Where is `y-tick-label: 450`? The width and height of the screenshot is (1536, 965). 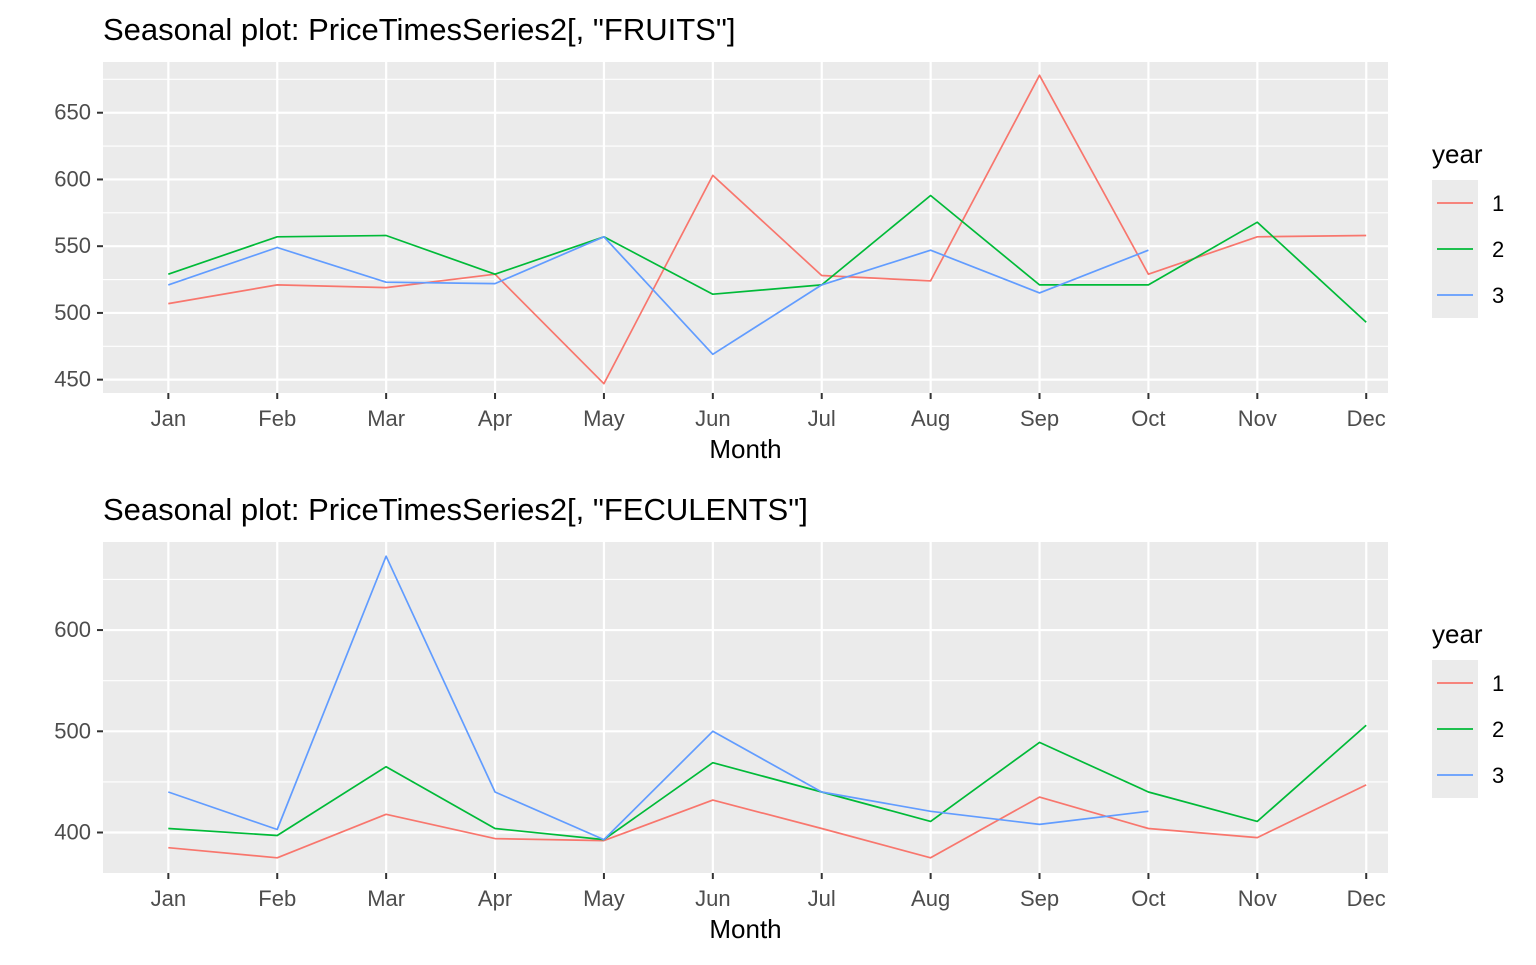 y-tick-label: 450 is located at coordinates (72, 379).